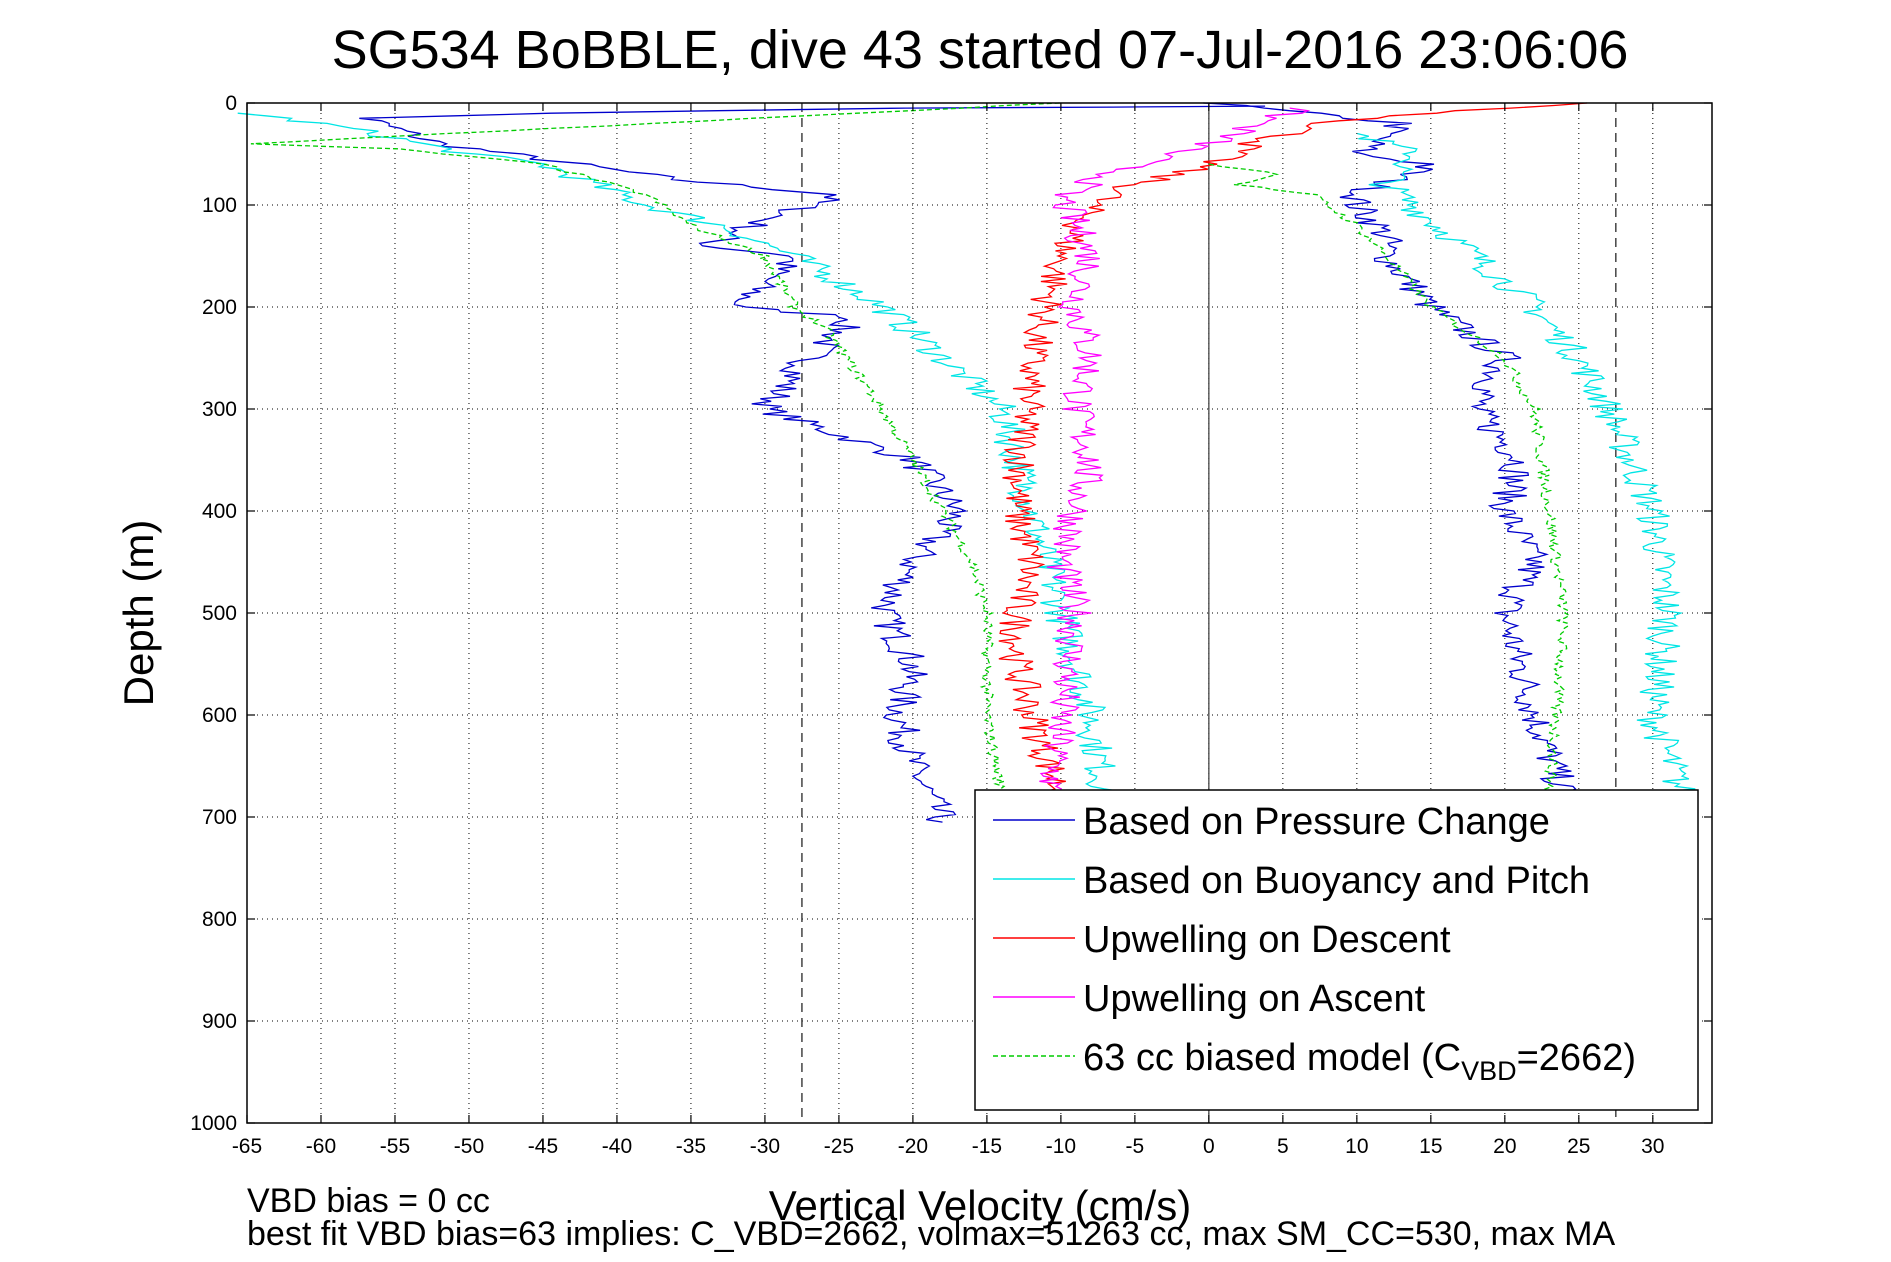 The width and height of the screenshot is (1891, 1262). I want to click on y-tick-label: 700, so click(219, 817).